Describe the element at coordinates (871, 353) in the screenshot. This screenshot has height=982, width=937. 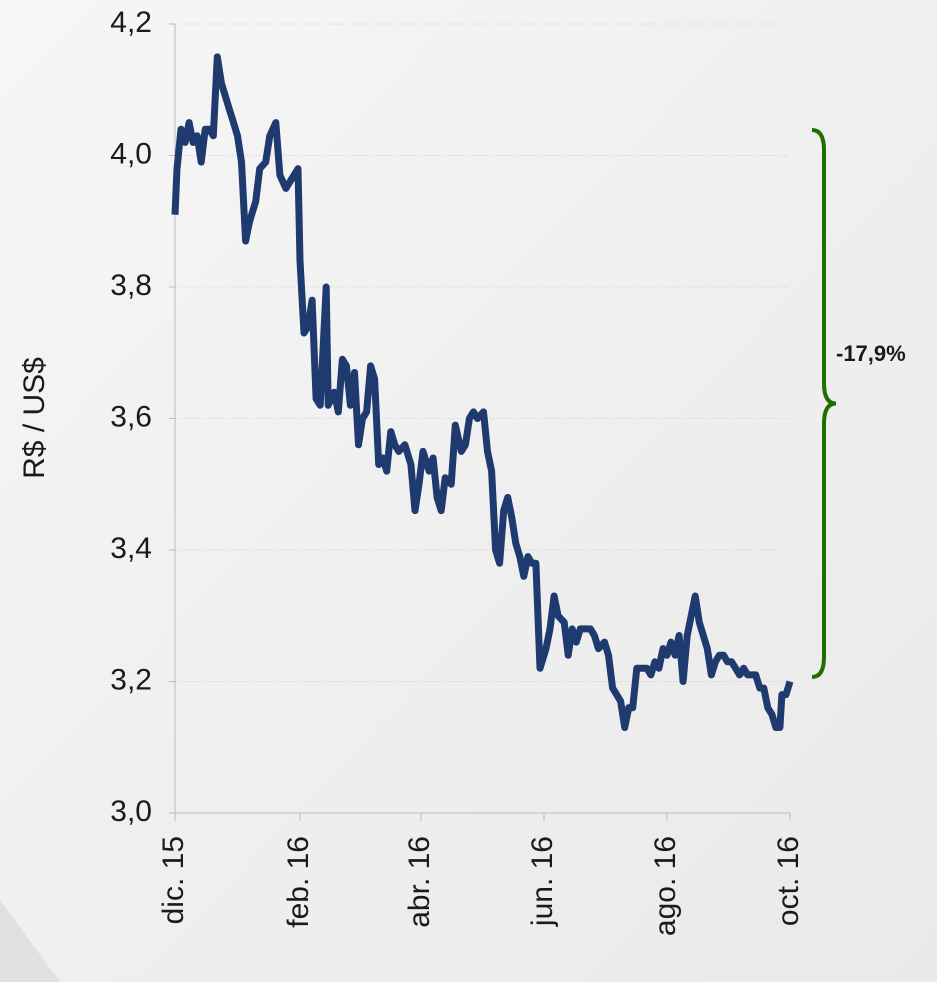
I see `annotation: -17,9%` at that location.